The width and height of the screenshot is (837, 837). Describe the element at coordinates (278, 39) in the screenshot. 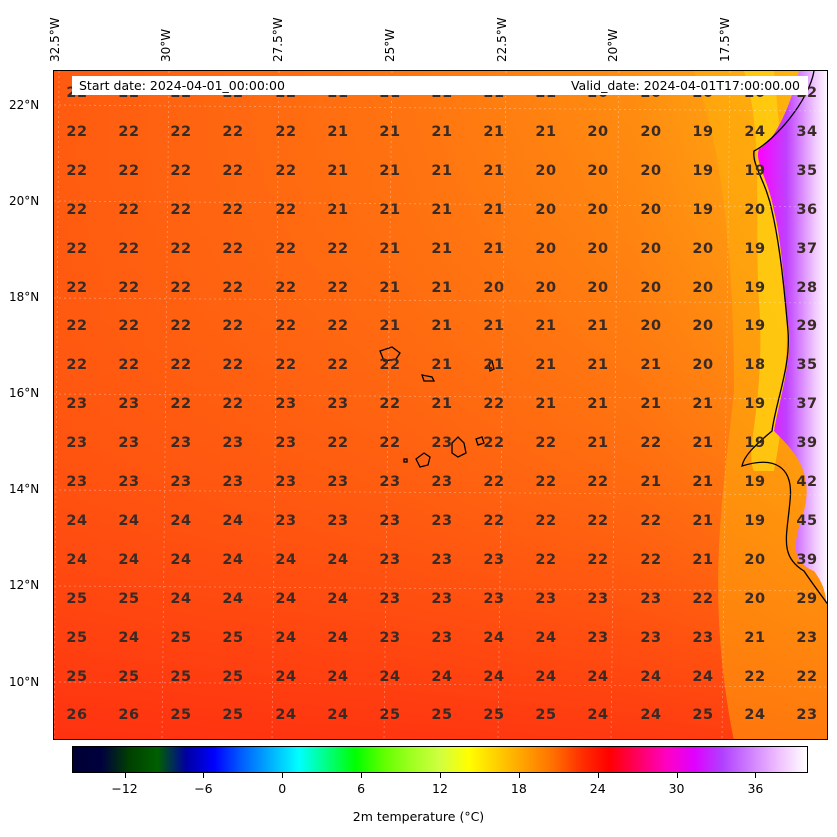

I see `longitude-label: 27.5°W` at that location.